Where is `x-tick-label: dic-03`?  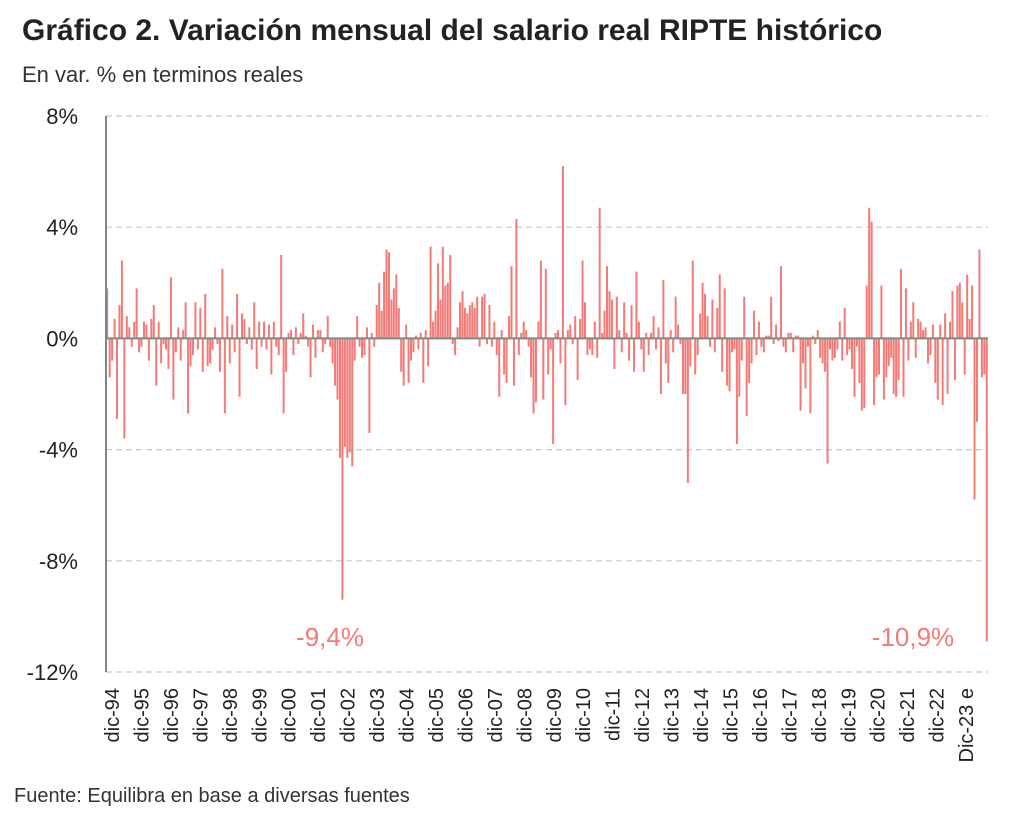 x-tick-label: dic-03 is located at coordinates (378, 715).